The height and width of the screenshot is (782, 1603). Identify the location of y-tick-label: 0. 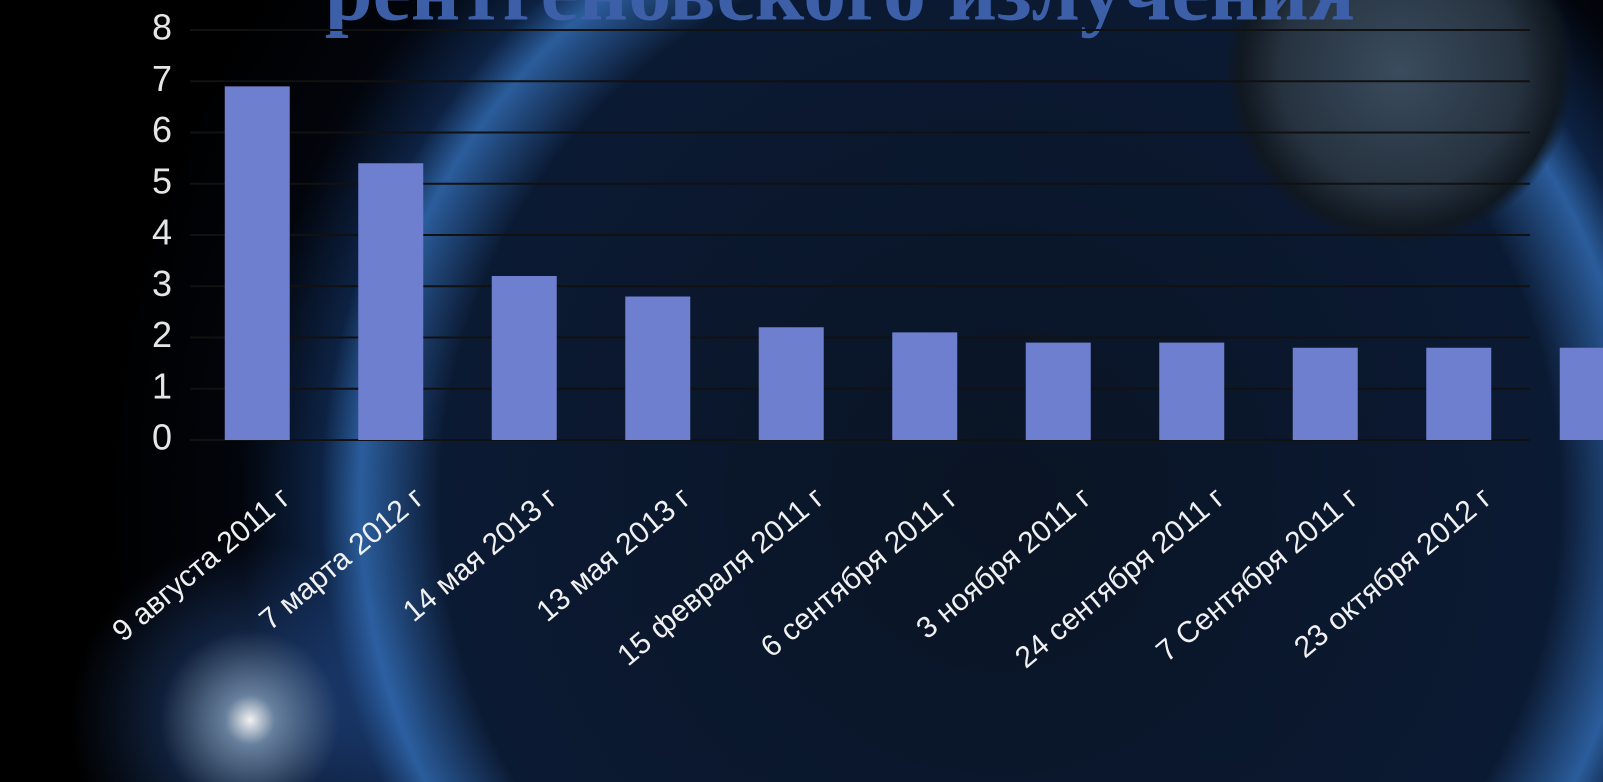
(162, 437).